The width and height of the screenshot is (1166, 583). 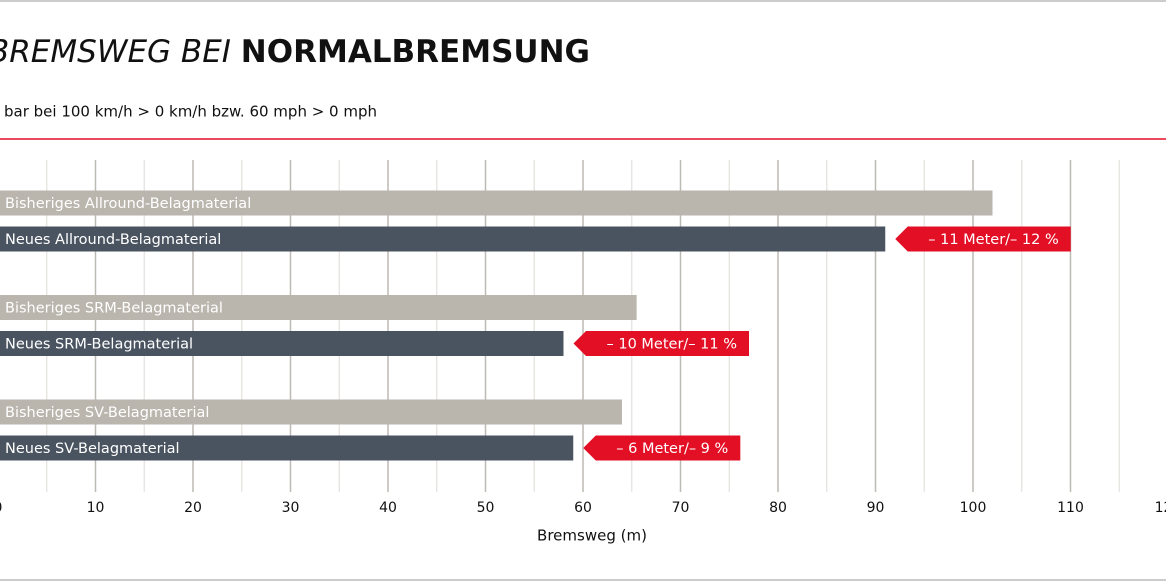 I want to click on x-tick-label: 40, so click(x=388, y=508).